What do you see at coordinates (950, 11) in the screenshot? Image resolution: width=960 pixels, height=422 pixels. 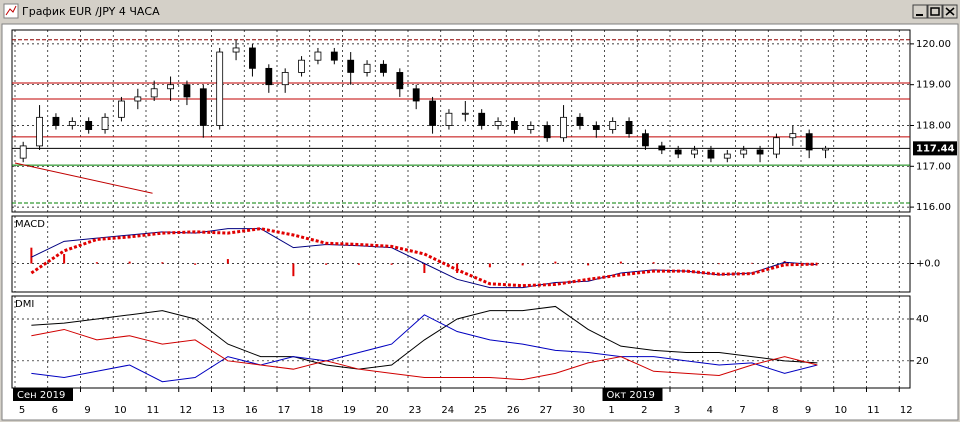 I see `close-button` at bounding box center [950, 11].